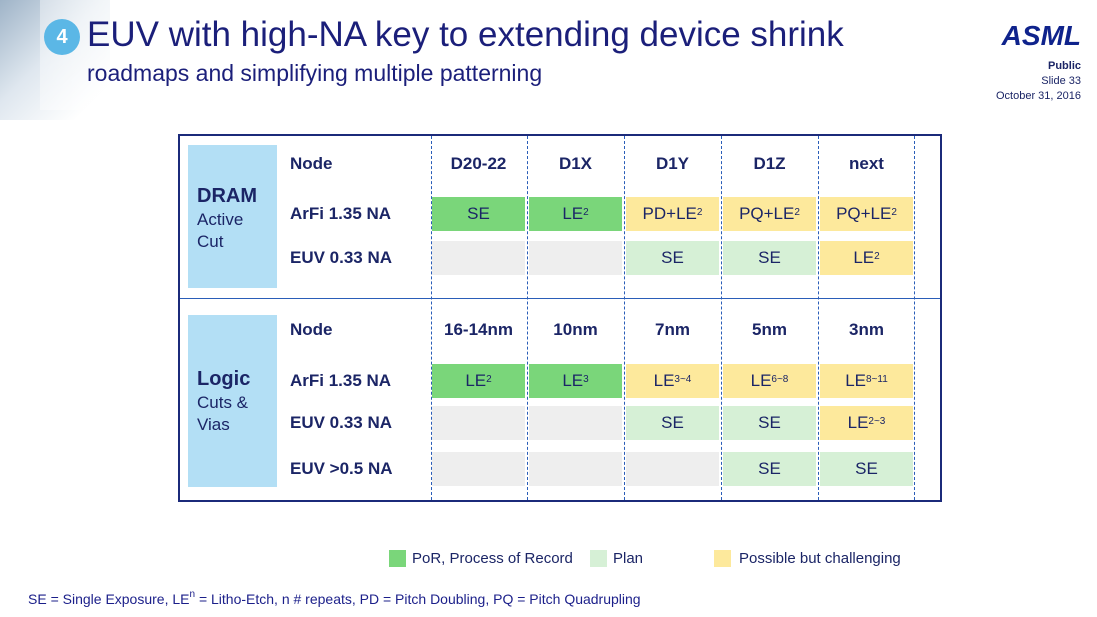 The height and width of the screenshot is (617, 1097). I want to click on node-header: next, so click(866, 163).